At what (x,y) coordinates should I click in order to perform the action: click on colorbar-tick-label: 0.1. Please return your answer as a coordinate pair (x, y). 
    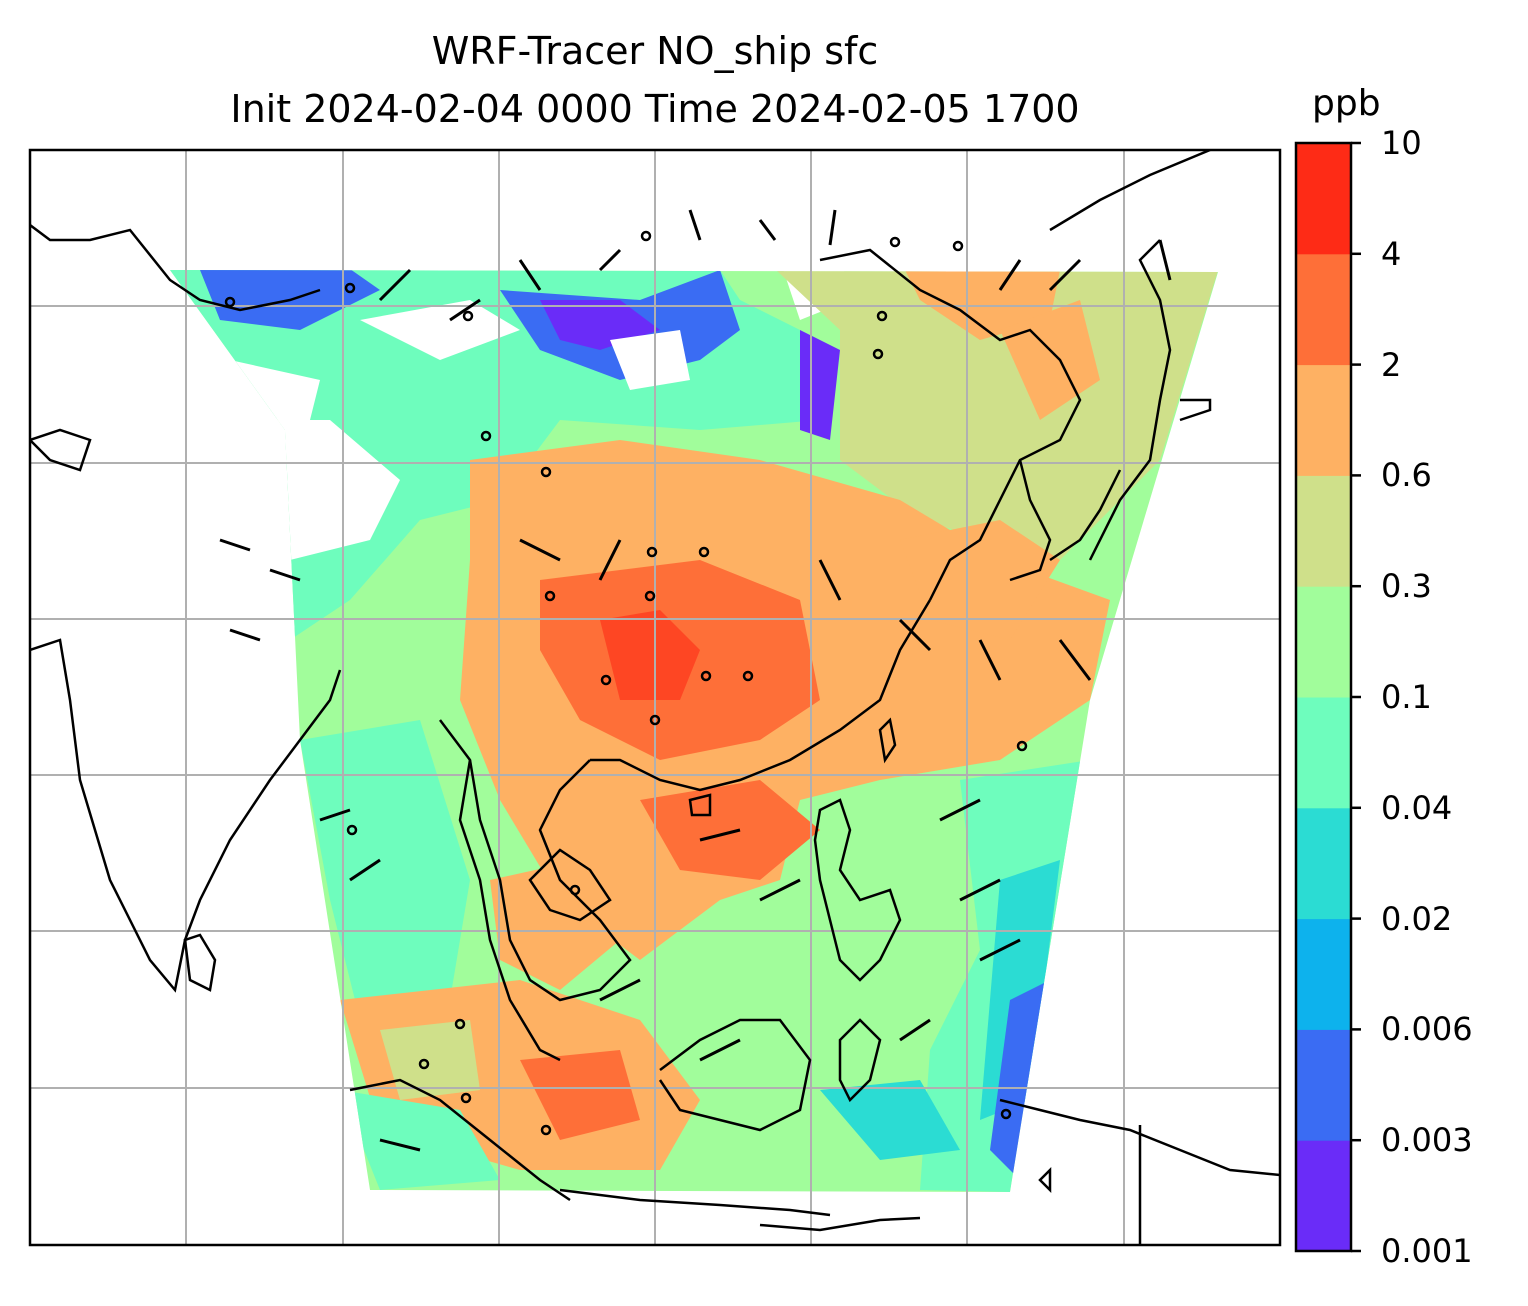
    Looking at the image, I should click on (1406, 697).